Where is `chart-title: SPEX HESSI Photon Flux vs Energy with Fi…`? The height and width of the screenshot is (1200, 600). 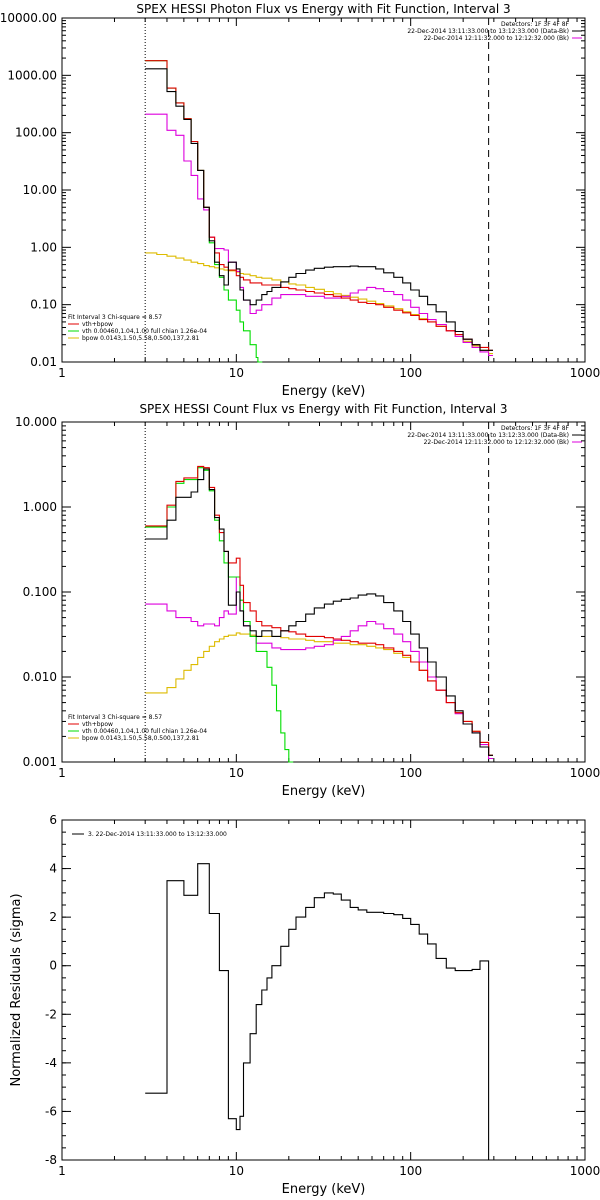 chart-title: SPEX HESSI Photon Flux vs Energy with Fi… is located at coordinates (323, 9).